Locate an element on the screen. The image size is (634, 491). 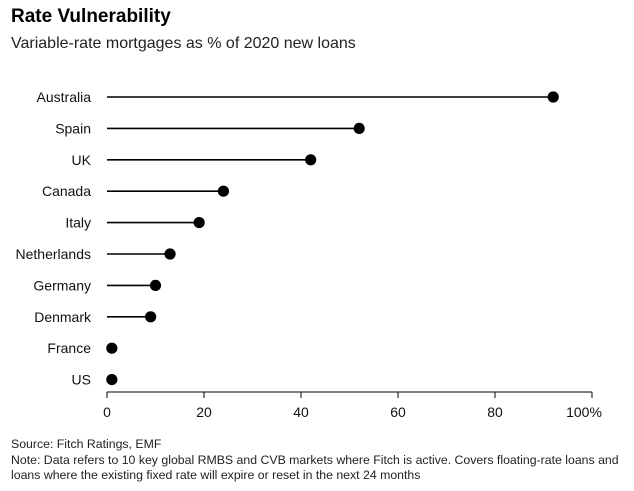
dot-uk is located at coordinates (311, 160).